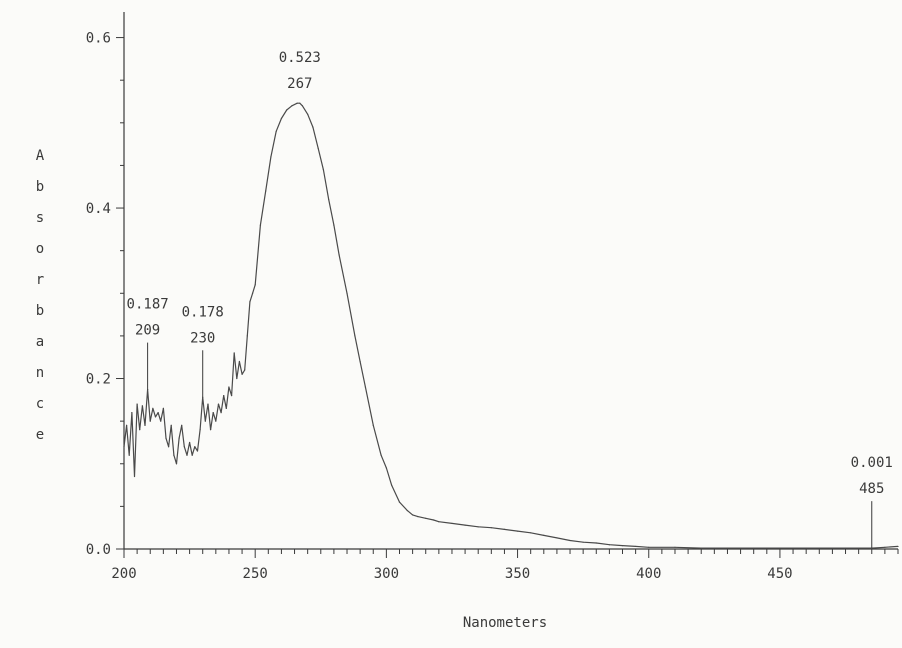  I want to click on x-tick-label: 300, so click(386, 574).